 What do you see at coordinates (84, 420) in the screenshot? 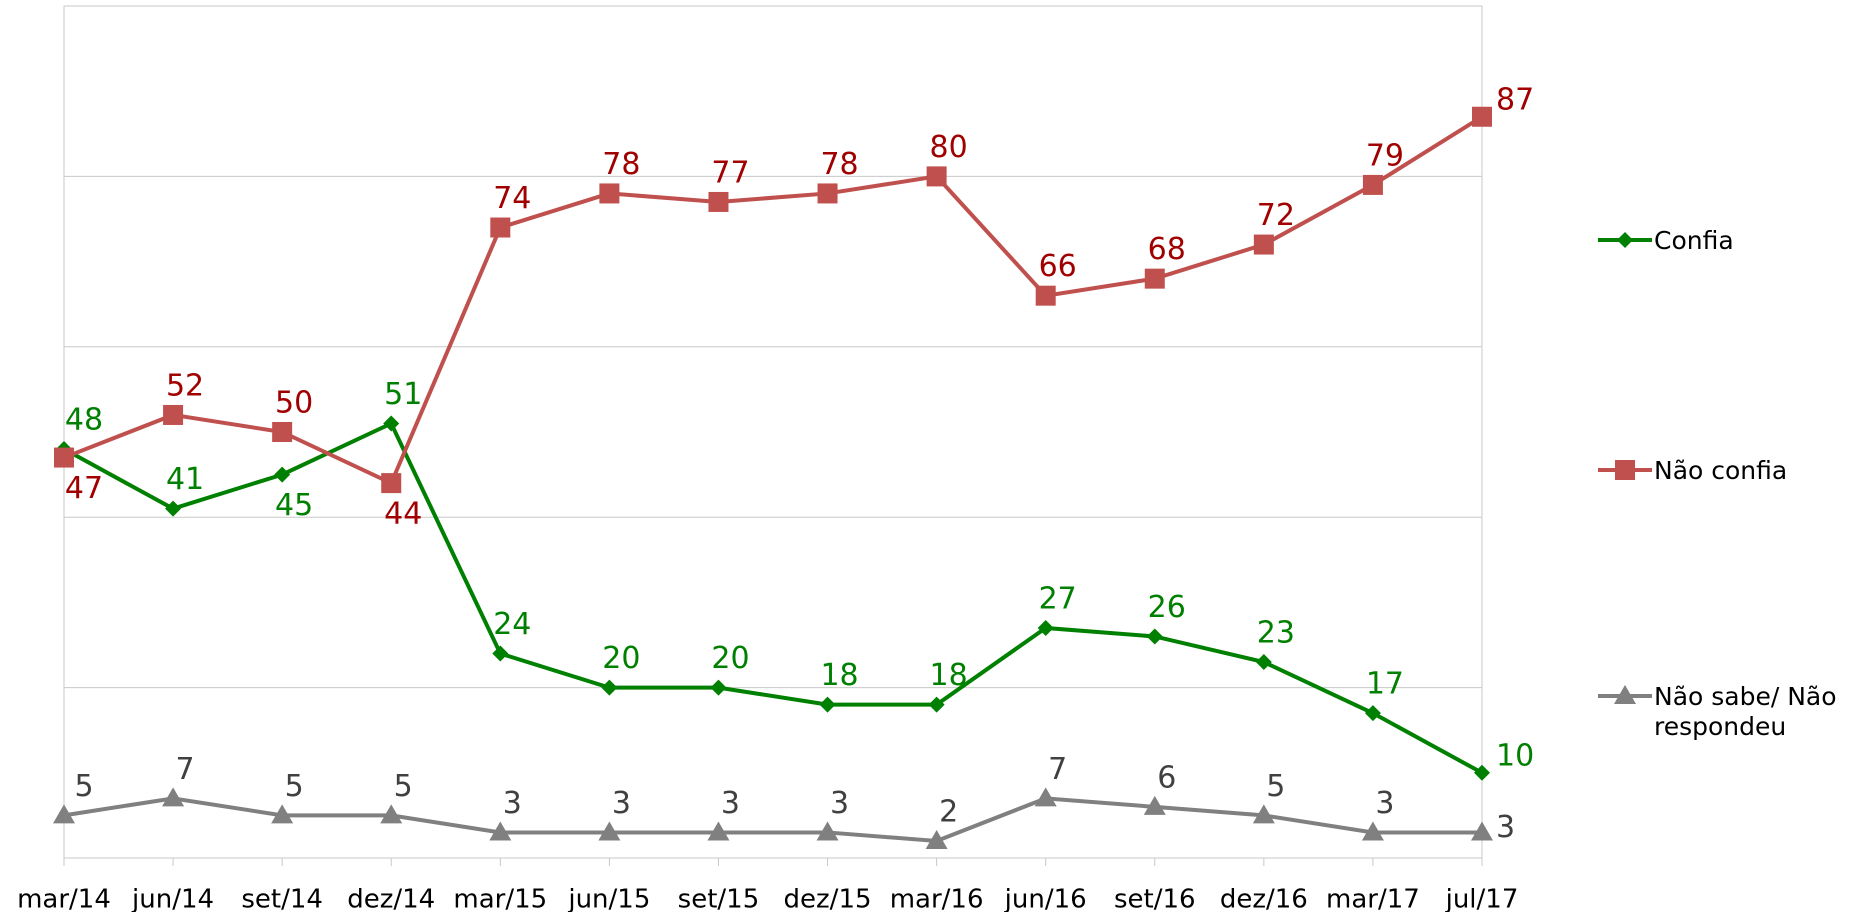
I see `data-label: 48` at bounding box center [84, 420].